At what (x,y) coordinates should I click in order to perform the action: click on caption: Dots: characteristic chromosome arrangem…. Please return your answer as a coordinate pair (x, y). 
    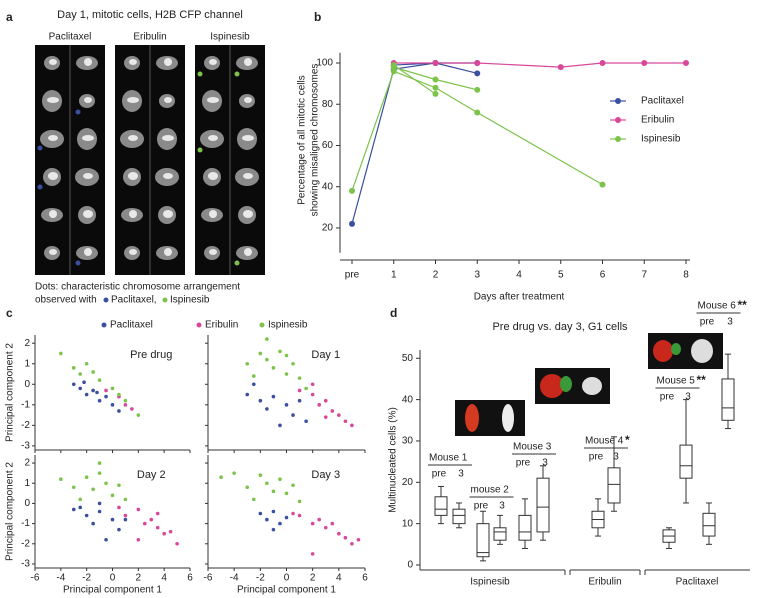
    Looking at the image, I should click on (137, 287).